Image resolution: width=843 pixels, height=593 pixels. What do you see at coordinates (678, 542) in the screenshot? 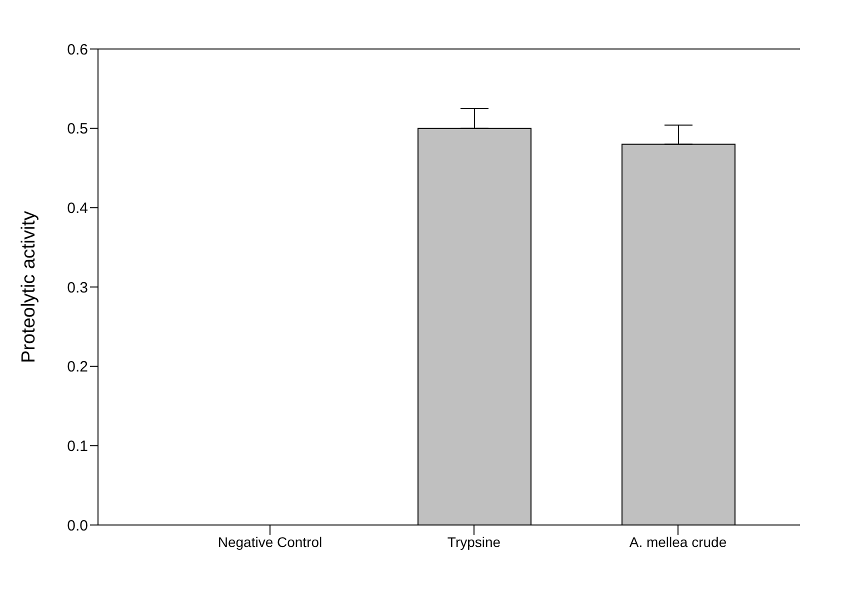
I see `x-tick-label: A. mellea crude` at bounding box center [678, 542].